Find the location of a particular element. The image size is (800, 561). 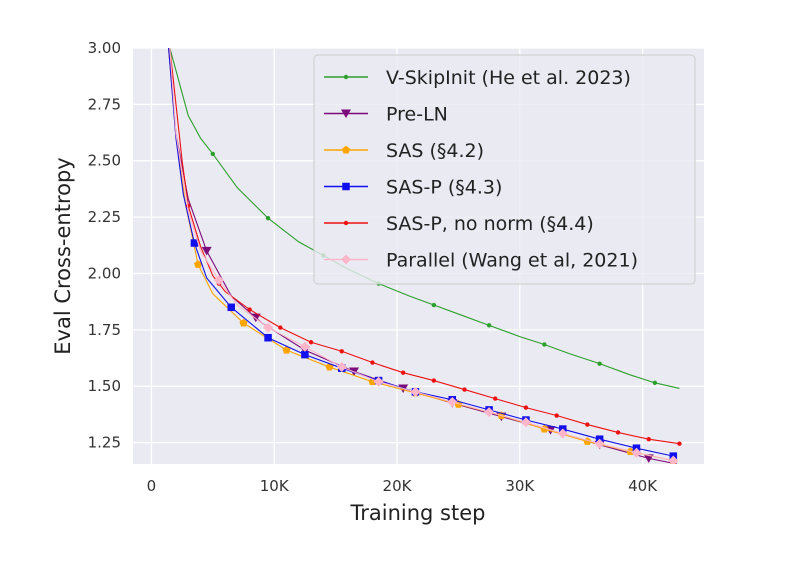

y-tick-label: 1.75 is located at coordinates (104, 330).